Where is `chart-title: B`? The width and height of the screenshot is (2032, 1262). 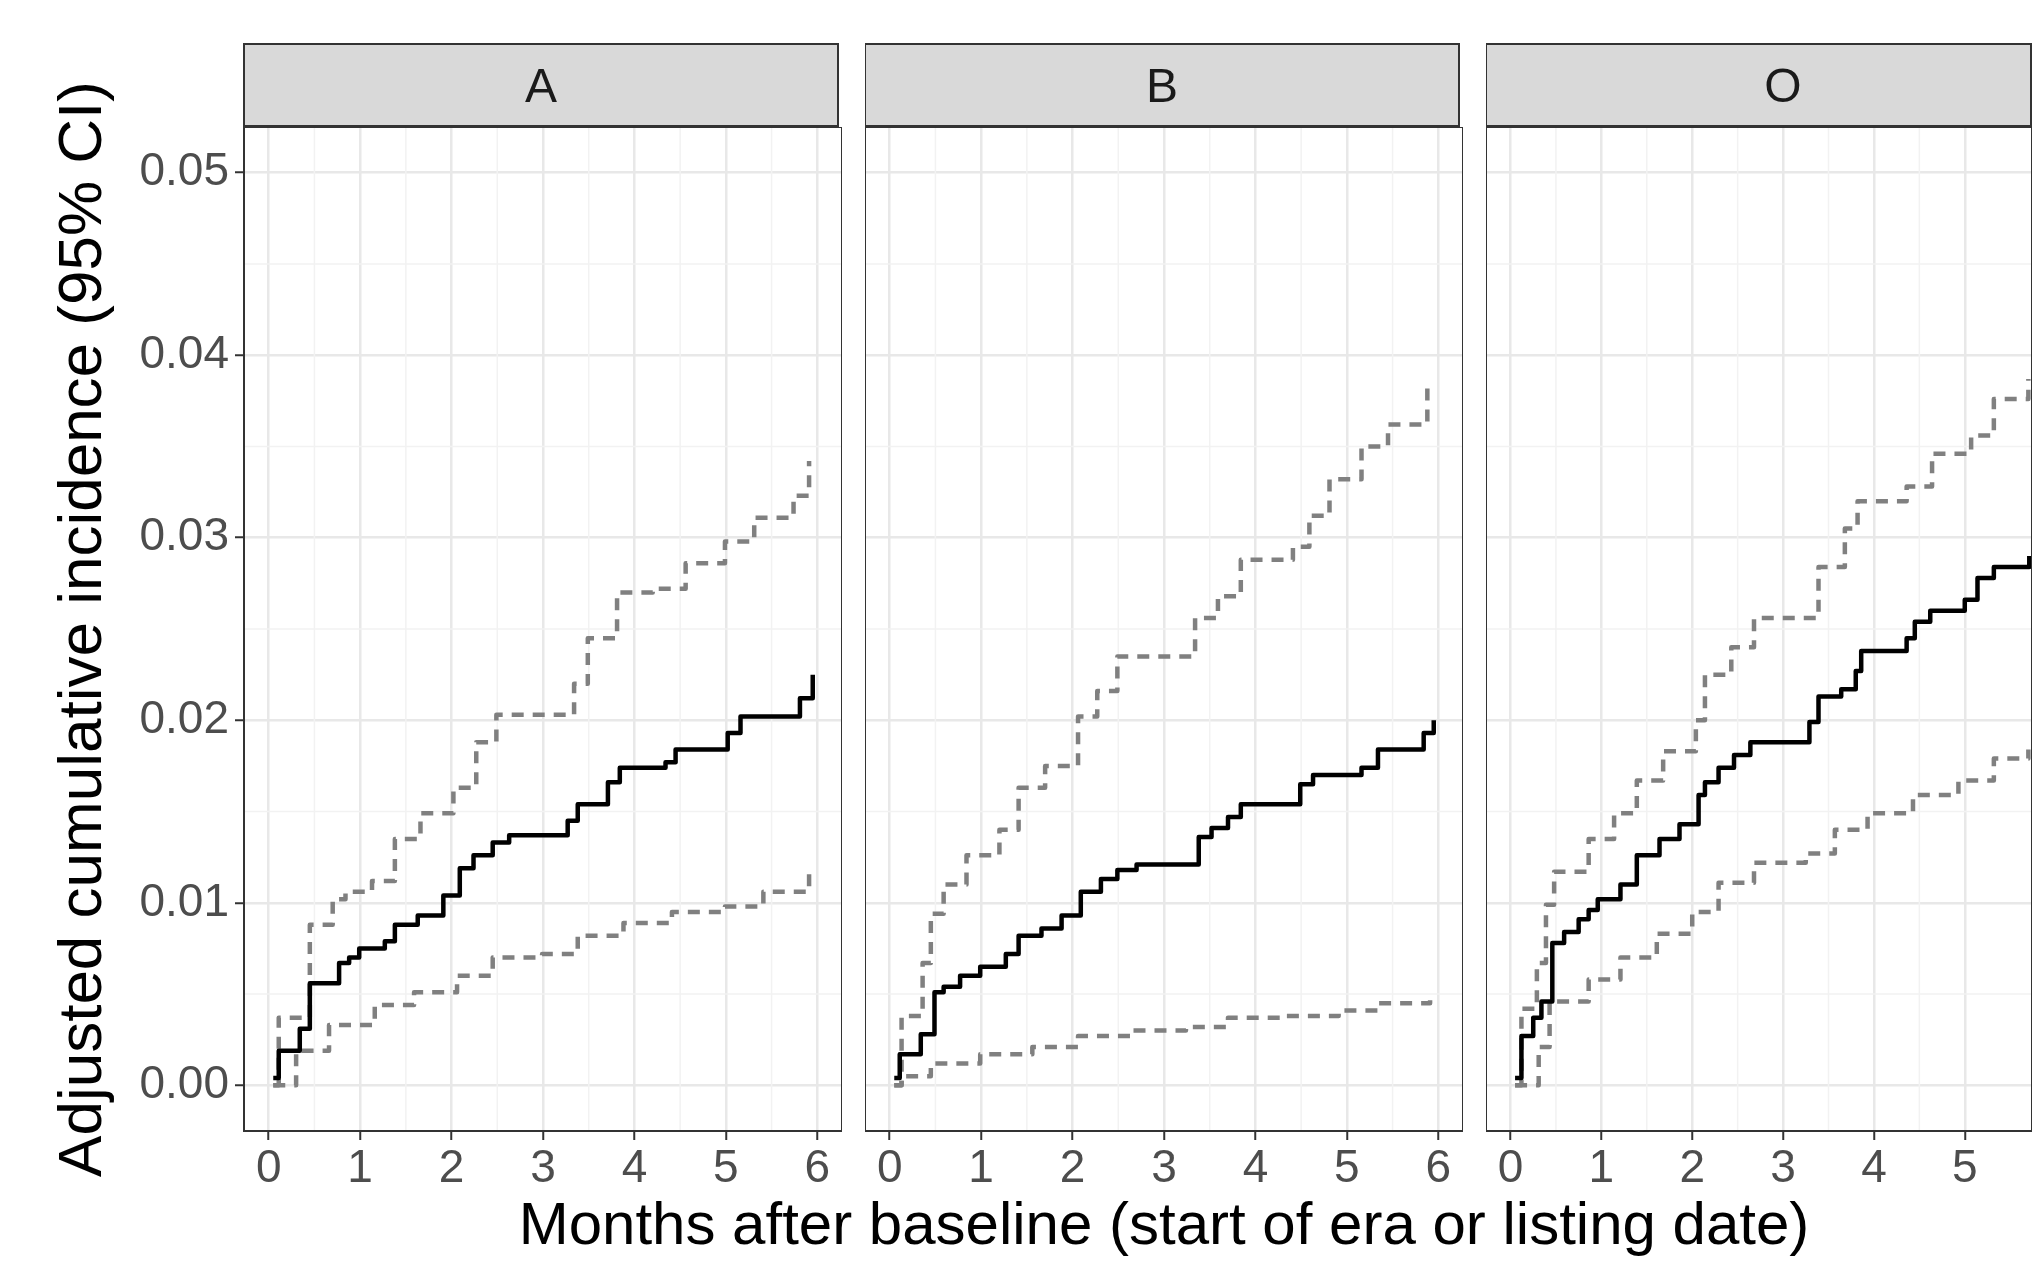 chart-title: B is located at coordinates (1162, 85).